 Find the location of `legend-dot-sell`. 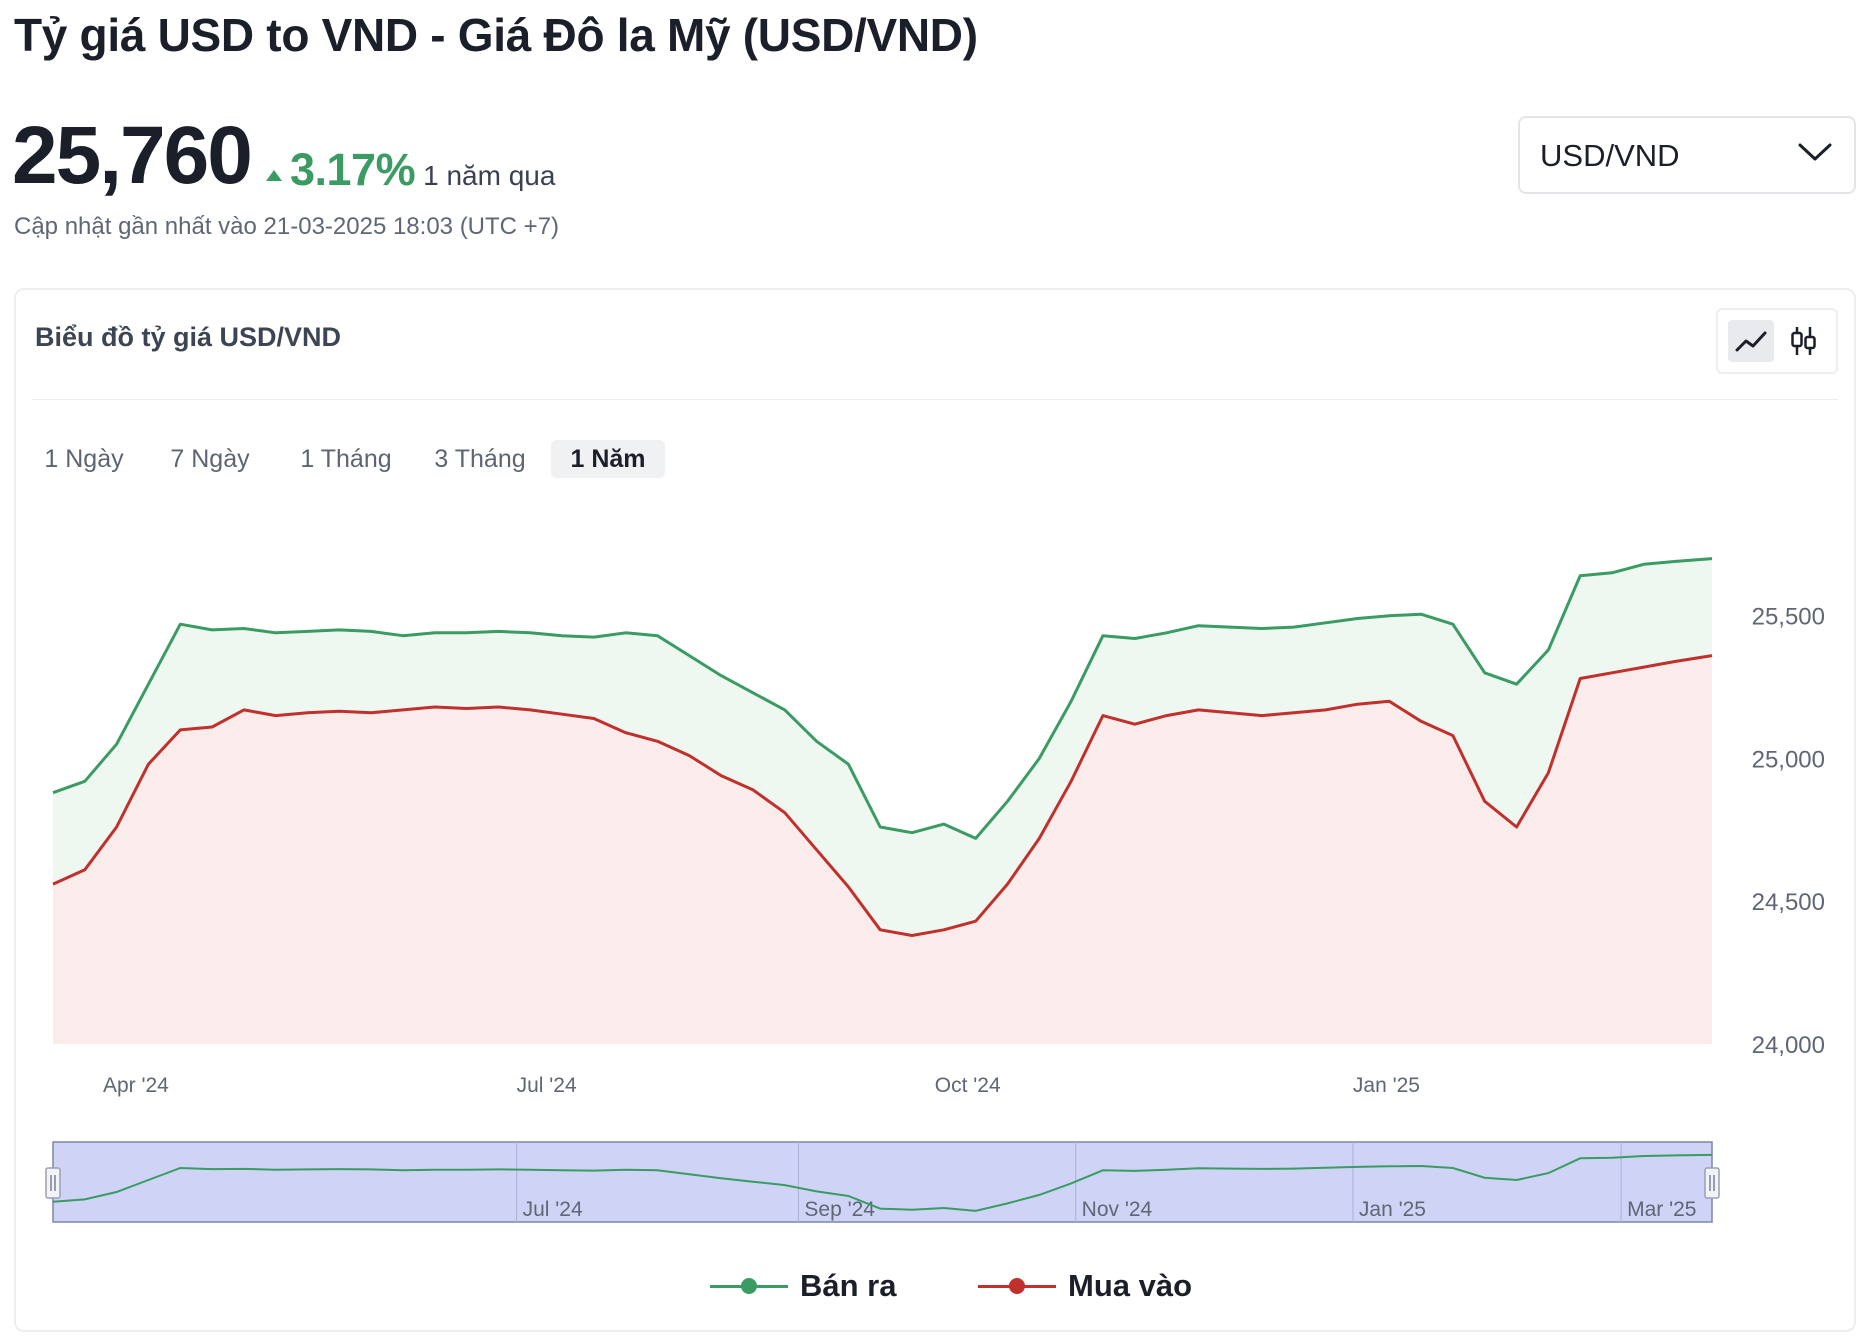

legend-dot-sell is located at coordinates (749, 1286).